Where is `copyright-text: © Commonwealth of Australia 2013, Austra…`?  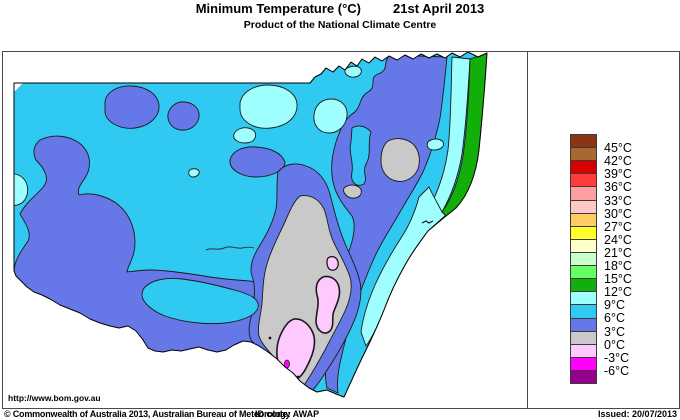 copyright-text: © Commonwealth of Australia 2013, Austra… is located at coordinates (147, 414).